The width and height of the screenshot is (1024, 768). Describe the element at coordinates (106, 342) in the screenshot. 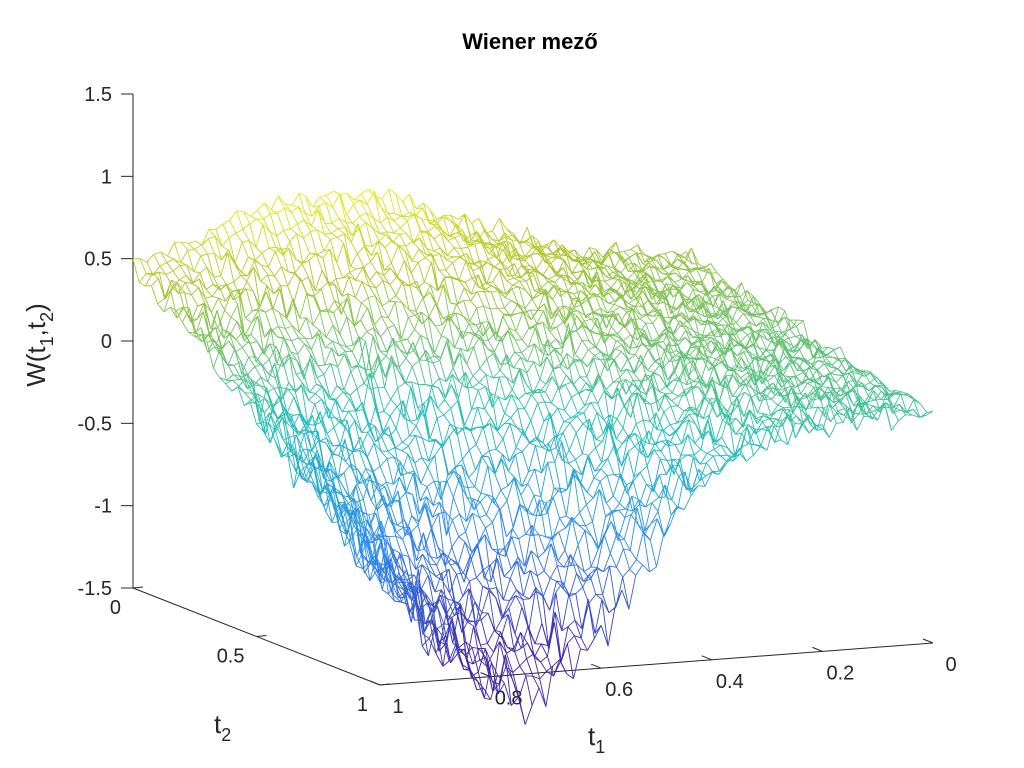

I see `z-tick-label: 0` at that location.